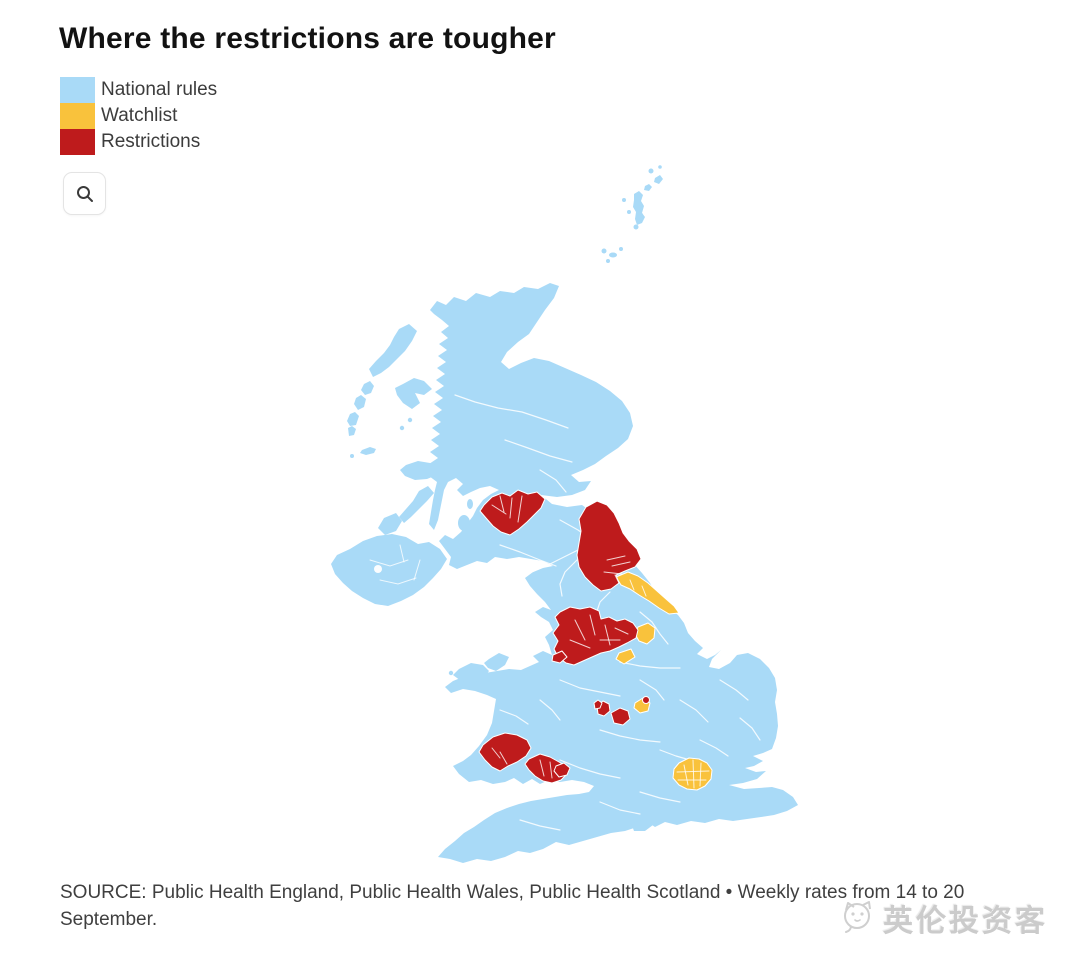 Image resolution: width=1080 pixels, height=967 pixels. Describe the element at coordinates (151, 141) in the screenshot. I see `legend-label-restrictions: Restrictions` at that location.